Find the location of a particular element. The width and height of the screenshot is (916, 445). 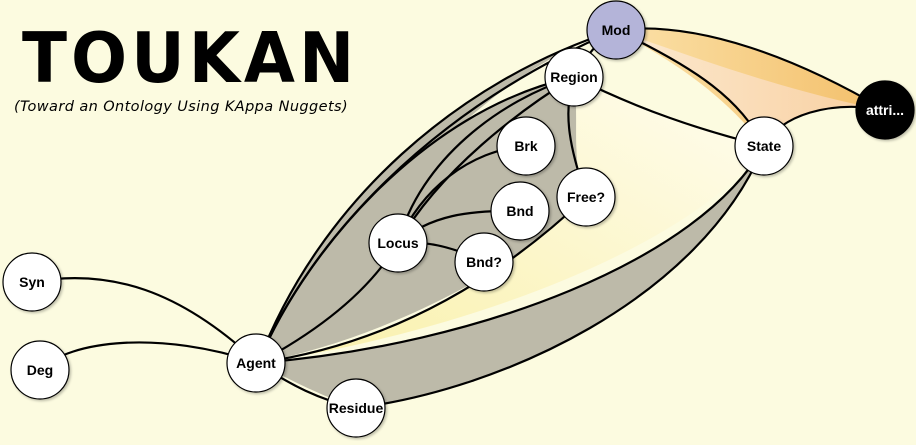

node-label: Deg is located at coordinates (40, 370).